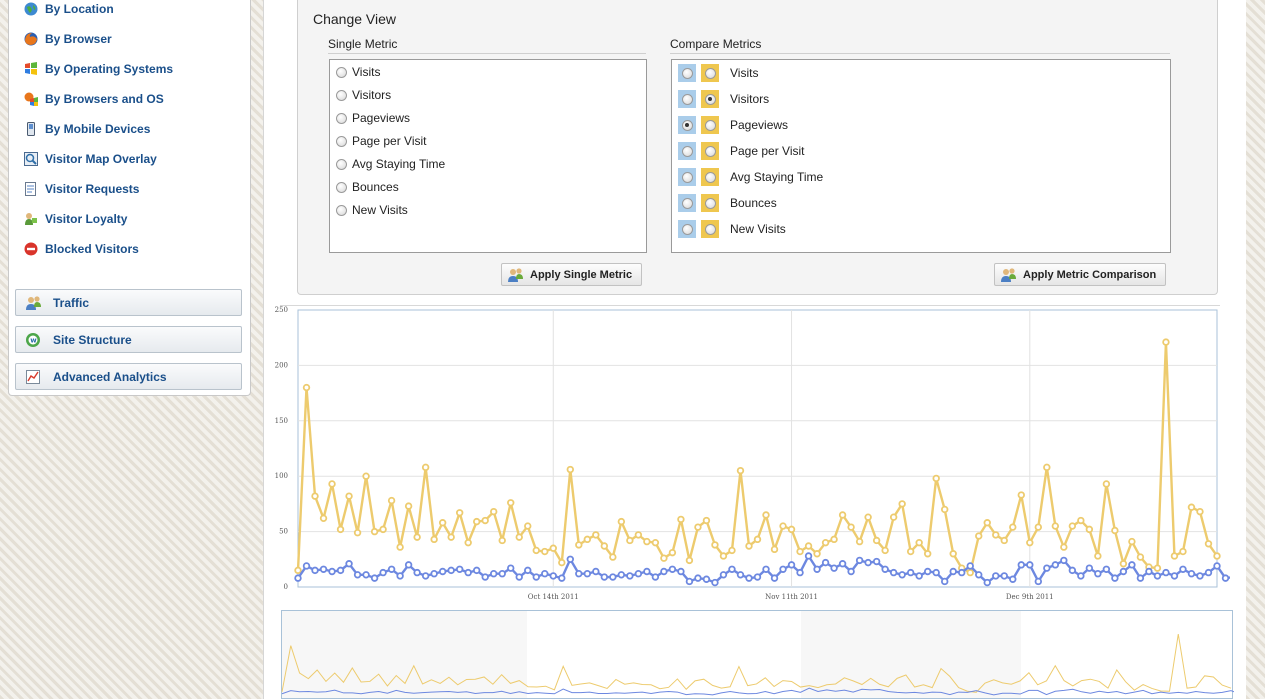  Describe the element at coordinates (750, 305) in the screenshot. I see `divider` at that location.